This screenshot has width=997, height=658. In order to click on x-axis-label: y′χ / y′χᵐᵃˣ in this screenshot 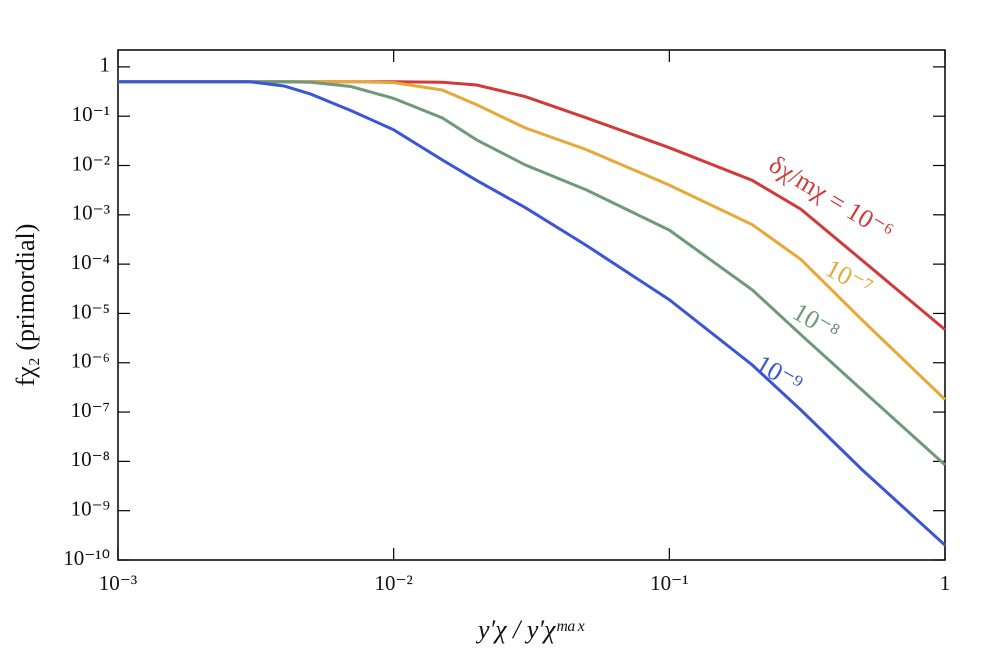, I will do `click(530, 629)`.